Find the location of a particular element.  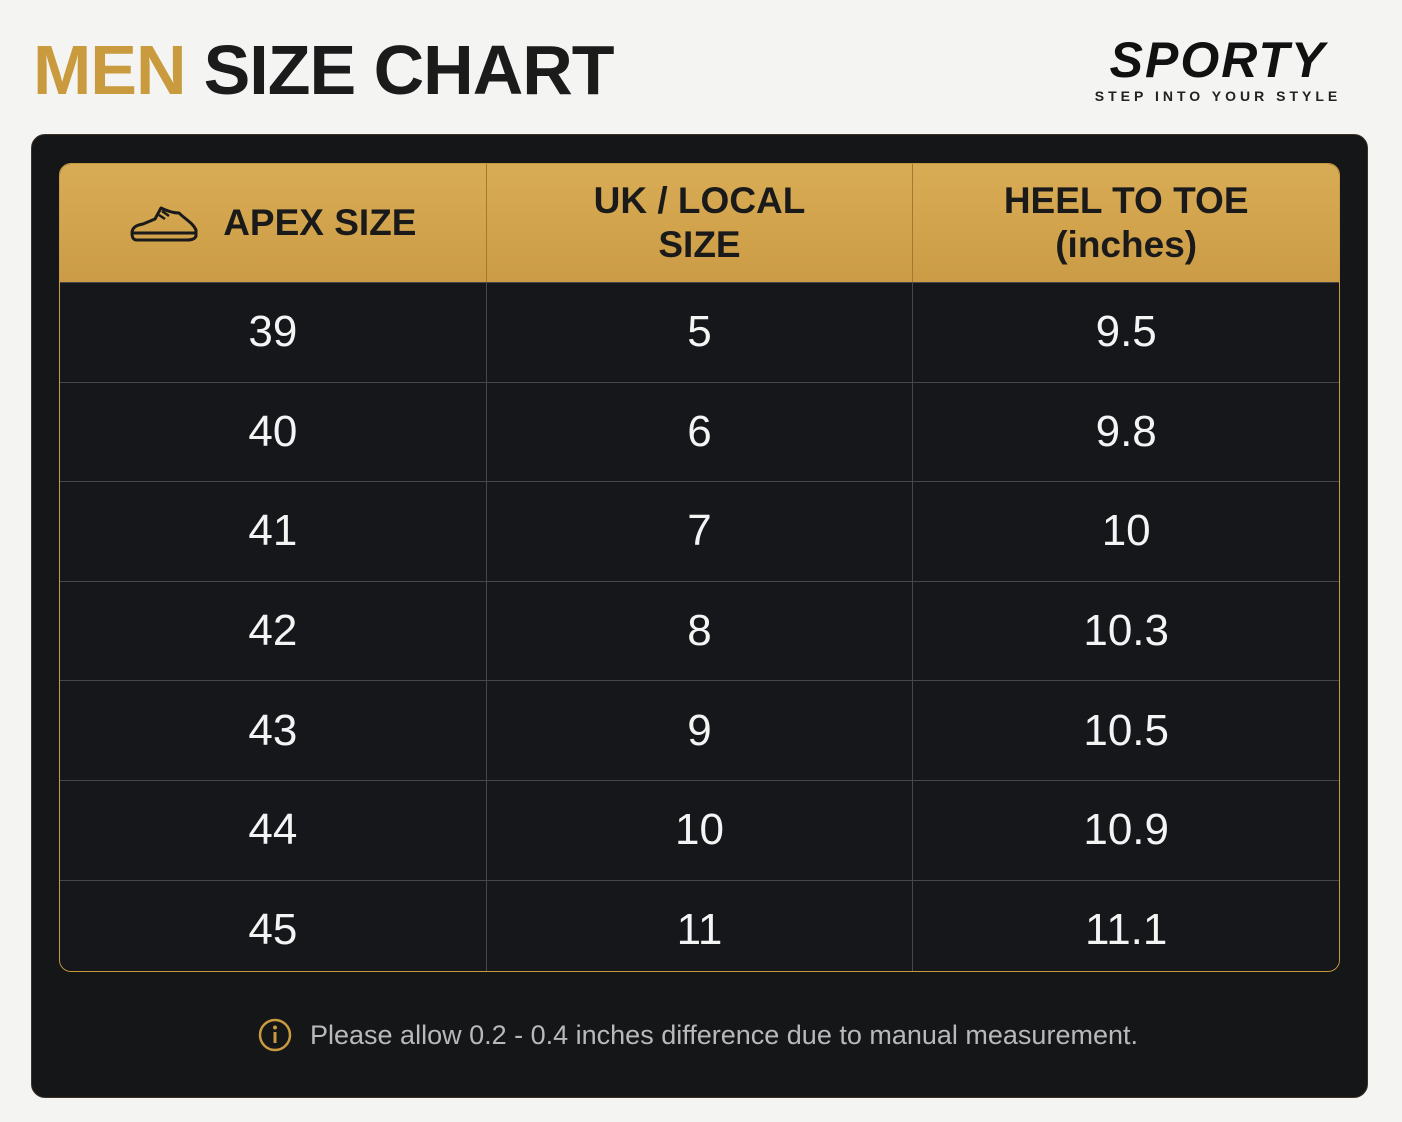

table-cell: 11 is located at coordinates (700, 925).